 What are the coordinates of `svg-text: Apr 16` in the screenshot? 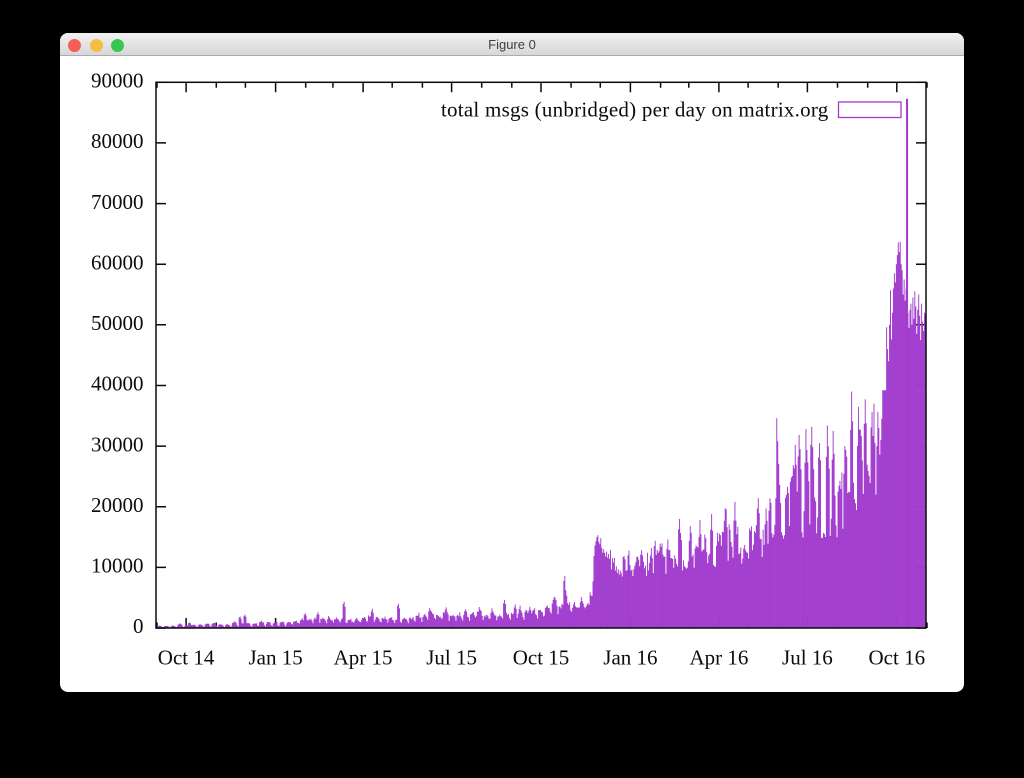 It's located at (718, 658).